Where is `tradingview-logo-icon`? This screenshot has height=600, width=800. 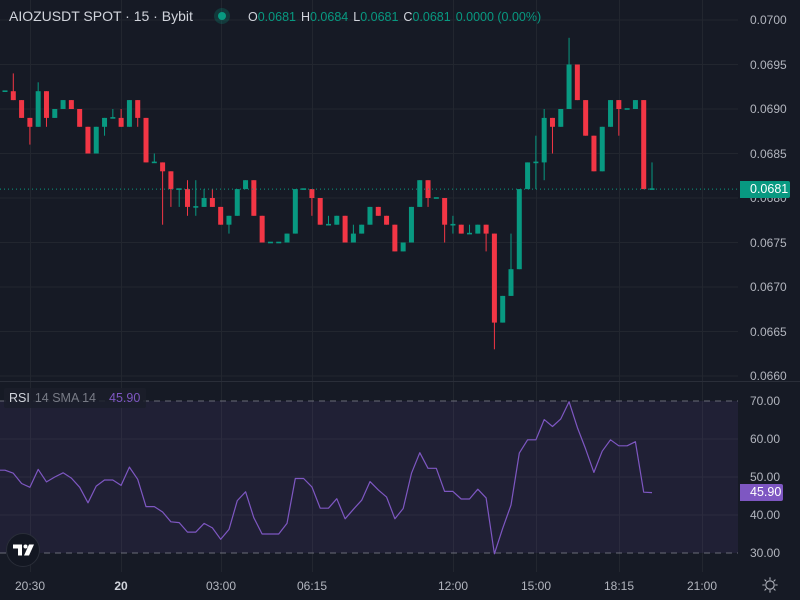 tradingview-logo-icon is located at coordinates (23, 550).